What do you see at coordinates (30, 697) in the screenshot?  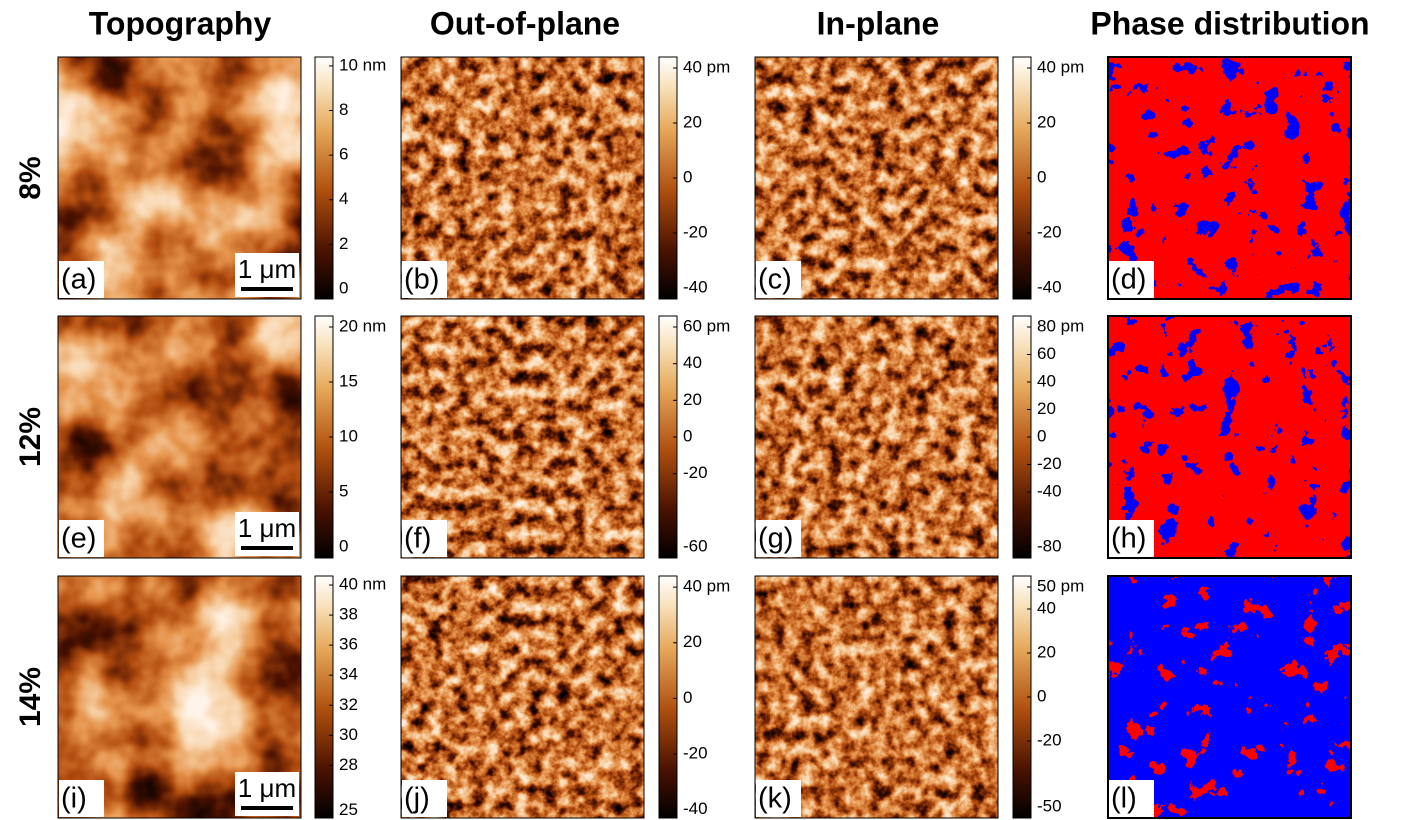 I see `row-label: 14%` at bounding box center [30, 697].